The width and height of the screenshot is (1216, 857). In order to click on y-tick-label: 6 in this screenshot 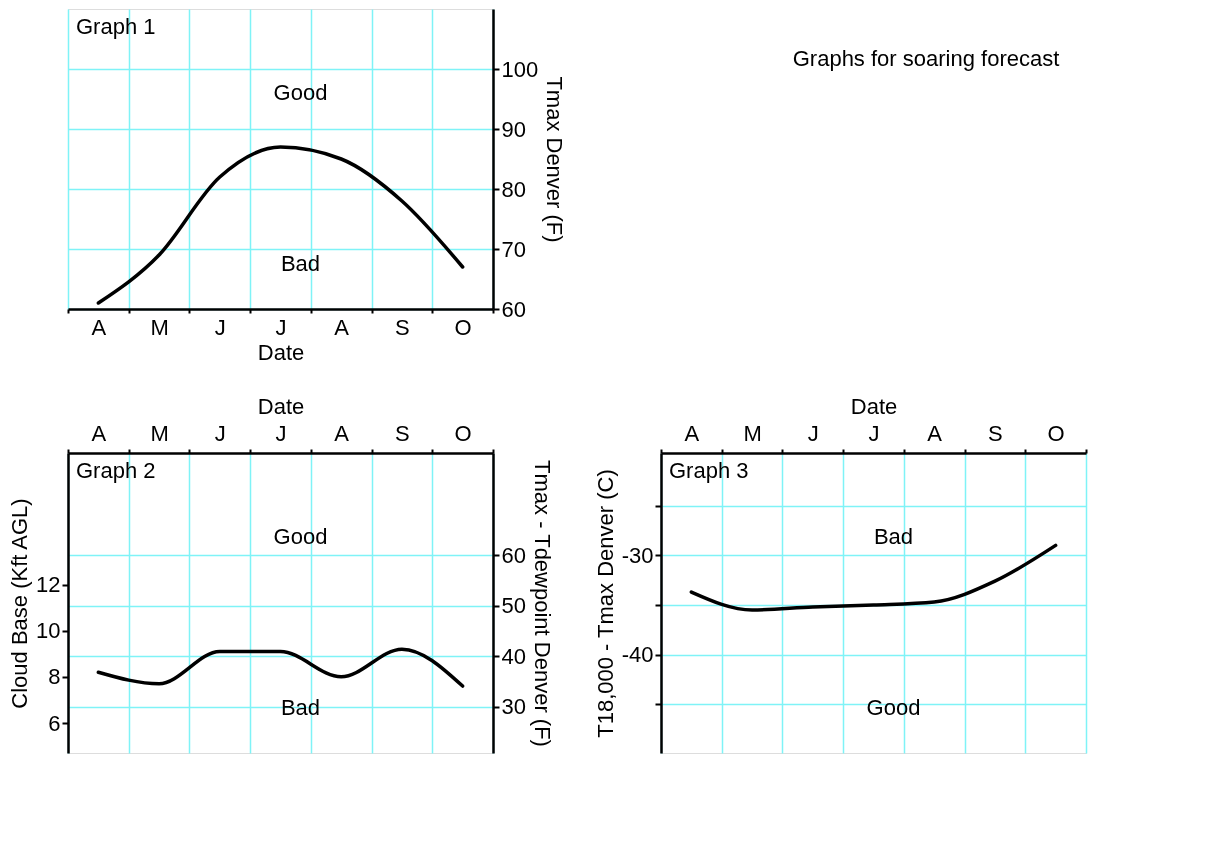, I will do `click(54, 723)`.